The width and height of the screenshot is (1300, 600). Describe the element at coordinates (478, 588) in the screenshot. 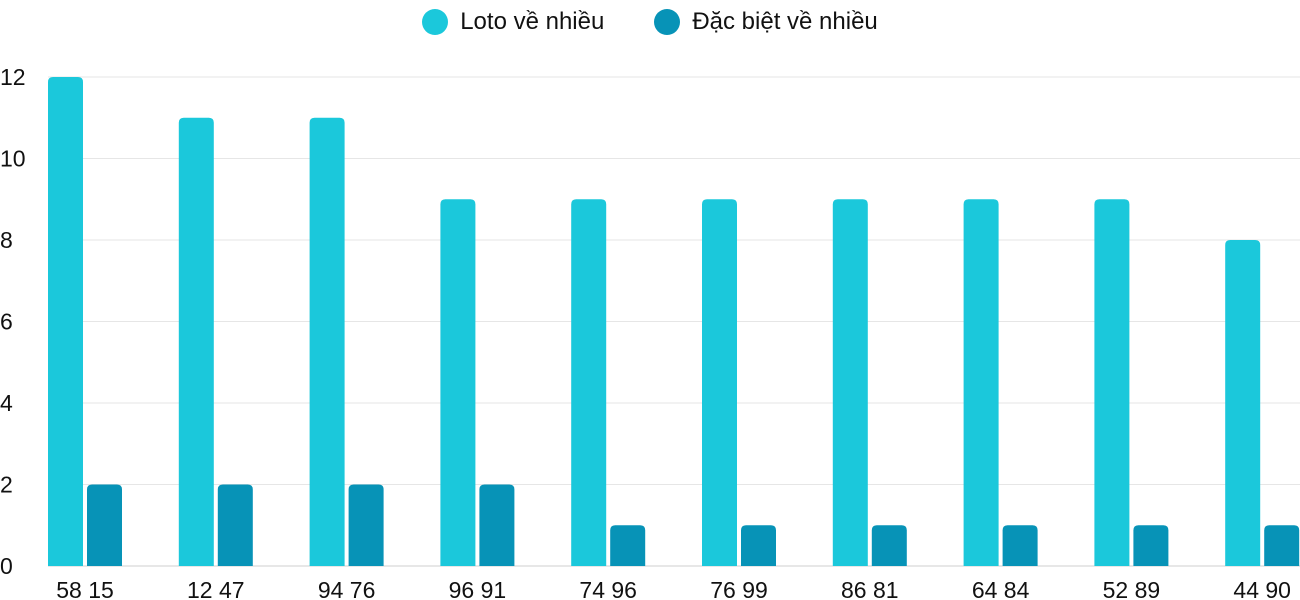

I see `x-tick-label: 96 91` at that location.